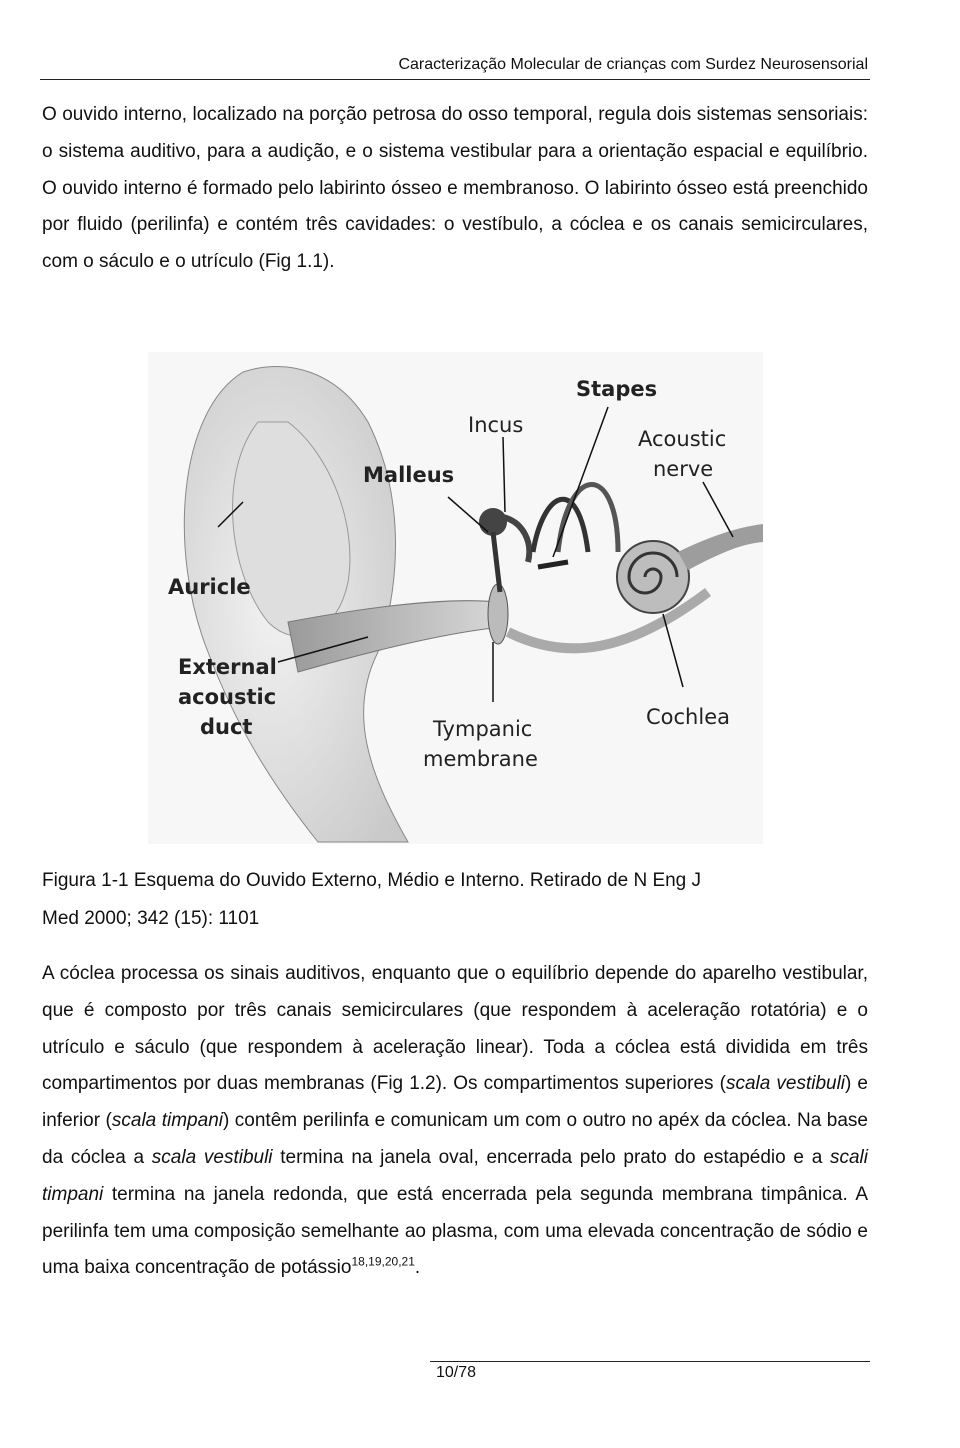 The height and width of the screenshot is (1448, 960). I want to click on label-tympanic: Tympanic, so click(482, 729).